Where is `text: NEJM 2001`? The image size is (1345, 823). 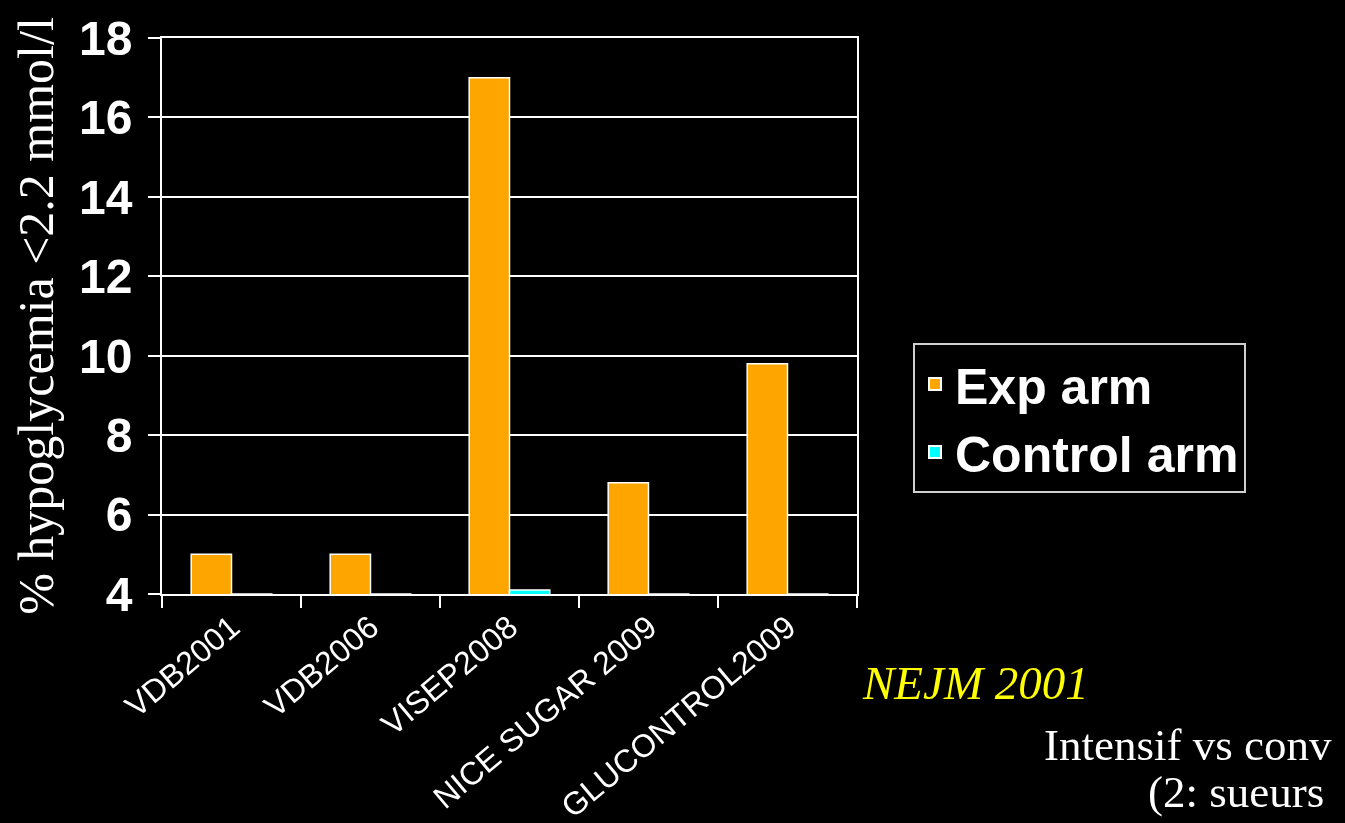
text: NEJM 2001 is located at coordinates (975, 683).